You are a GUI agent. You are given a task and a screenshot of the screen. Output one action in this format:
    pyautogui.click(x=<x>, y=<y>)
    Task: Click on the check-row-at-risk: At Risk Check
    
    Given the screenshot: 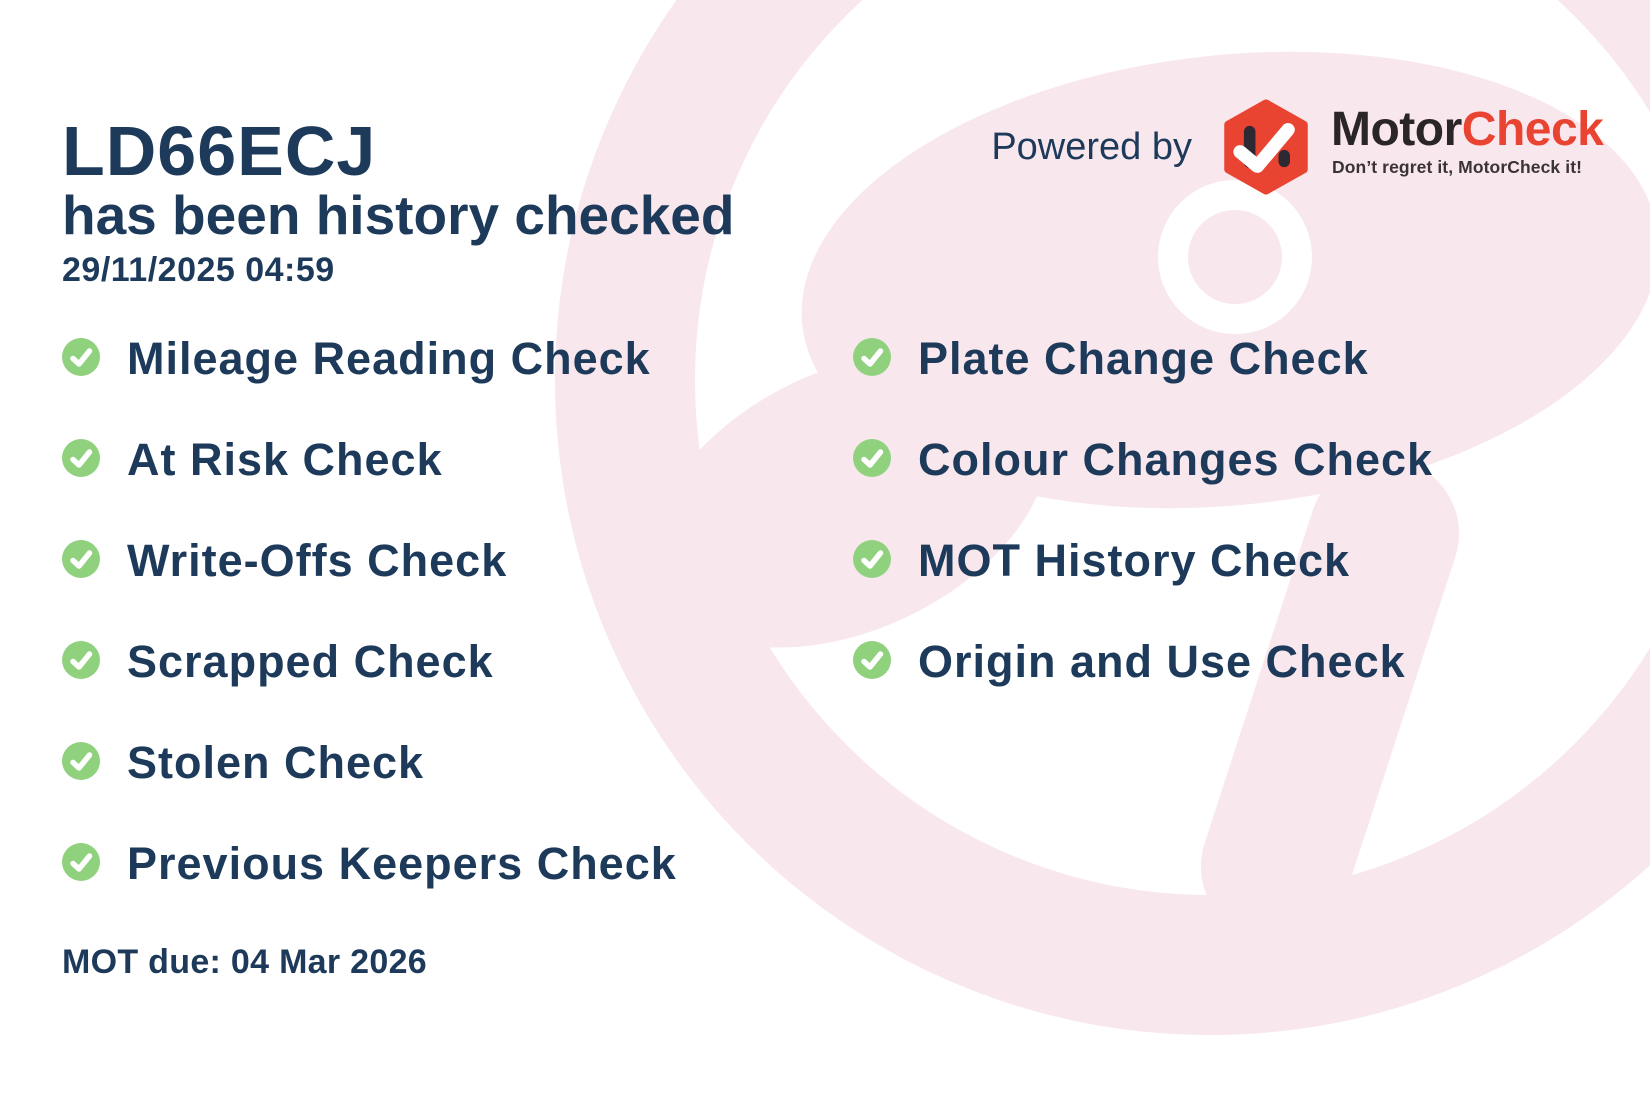 What is the action you would take?
    pyautogui.click(x=252, y=459)
    